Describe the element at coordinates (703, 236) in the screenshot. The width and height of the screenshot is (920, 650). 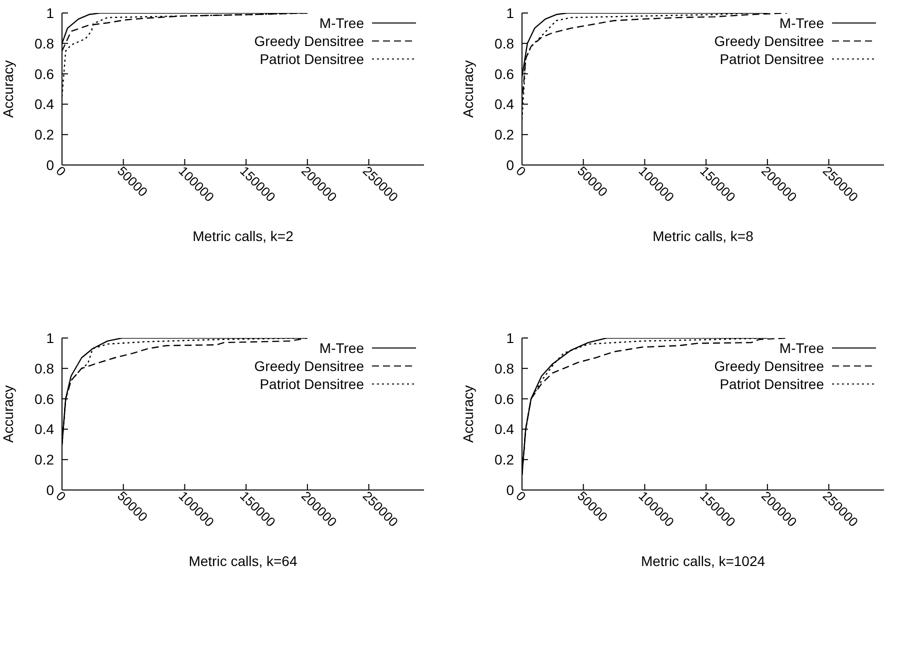
I see `x-axis-title: Metric calls, k=8` at that location.